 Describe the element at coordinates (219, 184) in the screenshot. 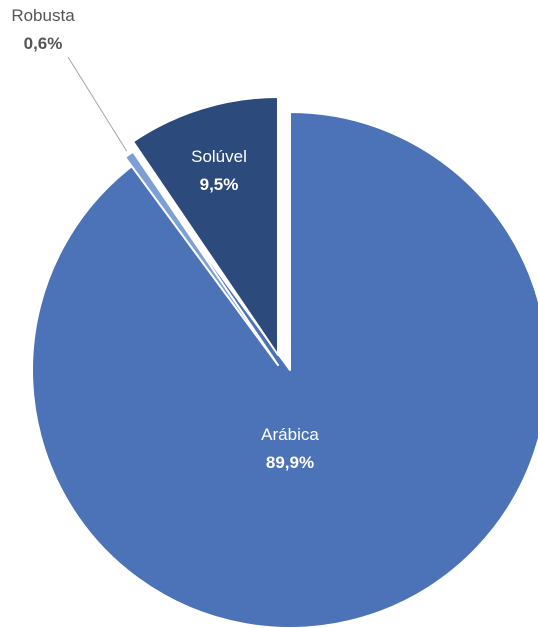

I see `slice-percent-soluvel: 9,5%` at that location.